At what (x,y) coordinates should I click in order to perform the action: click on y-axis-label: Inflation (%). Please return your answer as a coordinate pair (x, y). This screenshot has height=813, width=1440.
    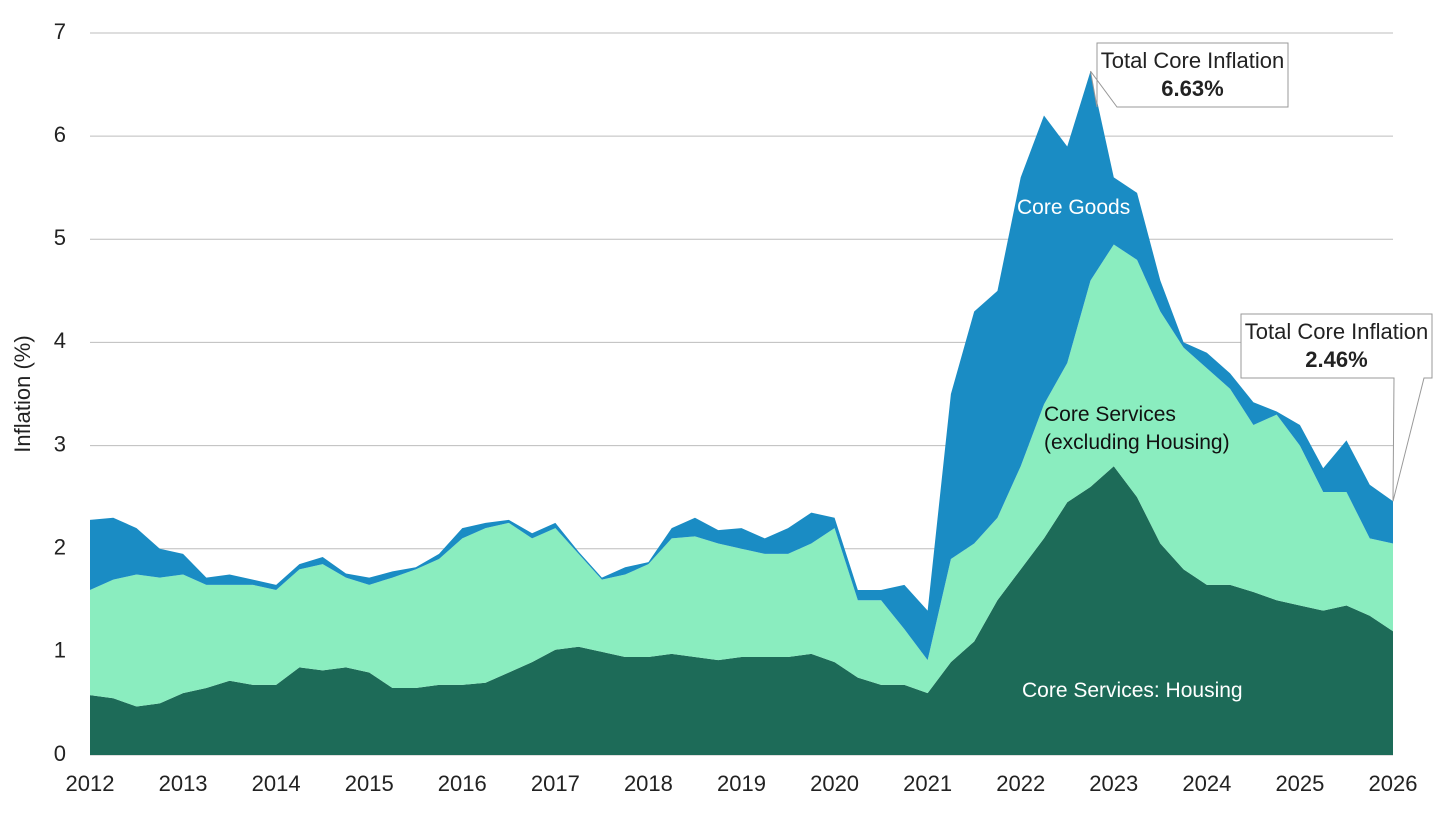
    Looking at the image, I should click on (22, 393).